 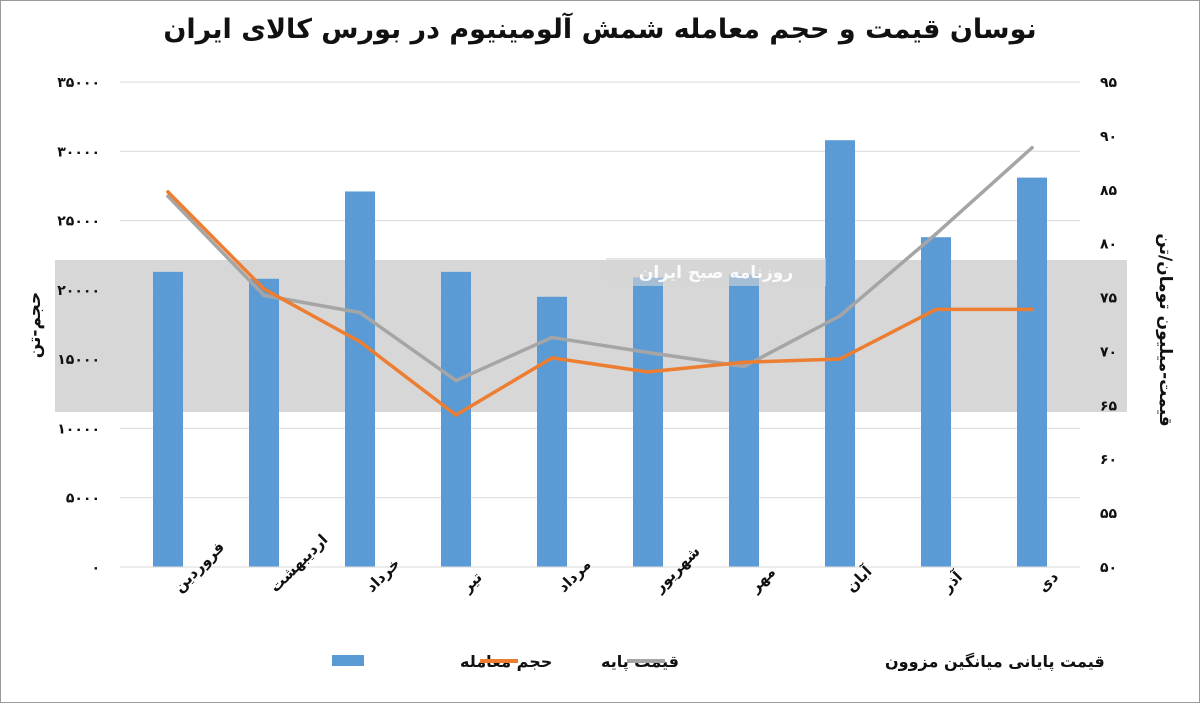 I want to click on y-right-tick-label: ۶۰, so click(x=1108, y=460).